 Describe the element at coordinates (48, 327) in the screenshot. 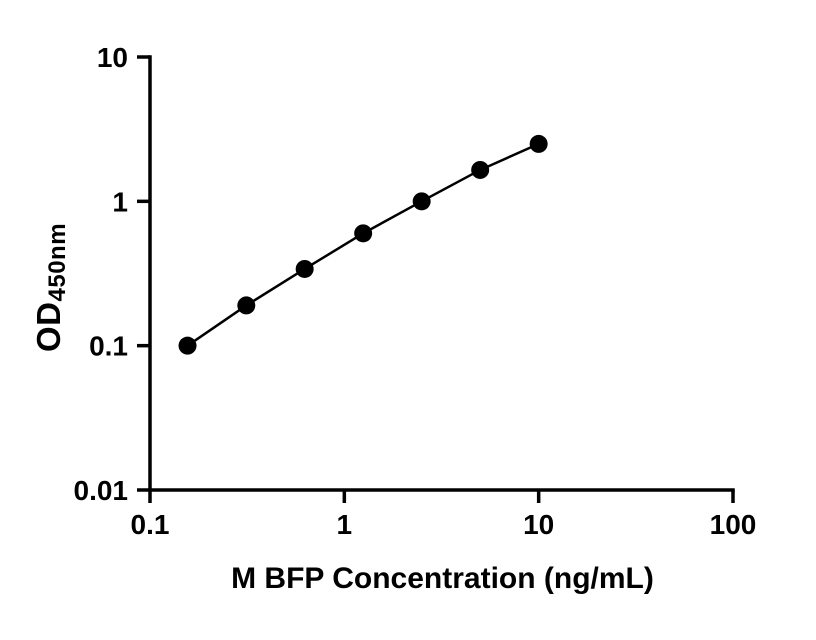

I see `y-axis-title-text: OD` at that location.